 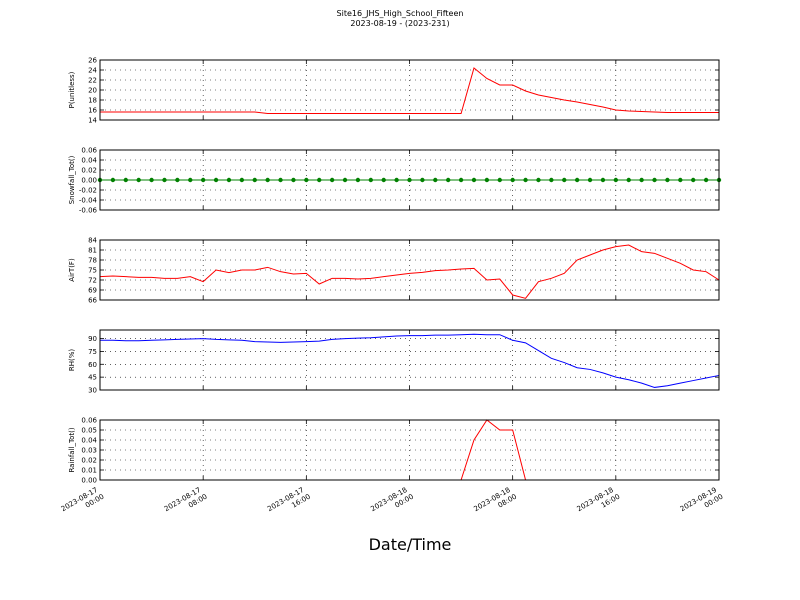 What do you see at coordinates (92, 391) in the screenshot?
I see `y-tick-label: 30` at bounding box center [92, 391].